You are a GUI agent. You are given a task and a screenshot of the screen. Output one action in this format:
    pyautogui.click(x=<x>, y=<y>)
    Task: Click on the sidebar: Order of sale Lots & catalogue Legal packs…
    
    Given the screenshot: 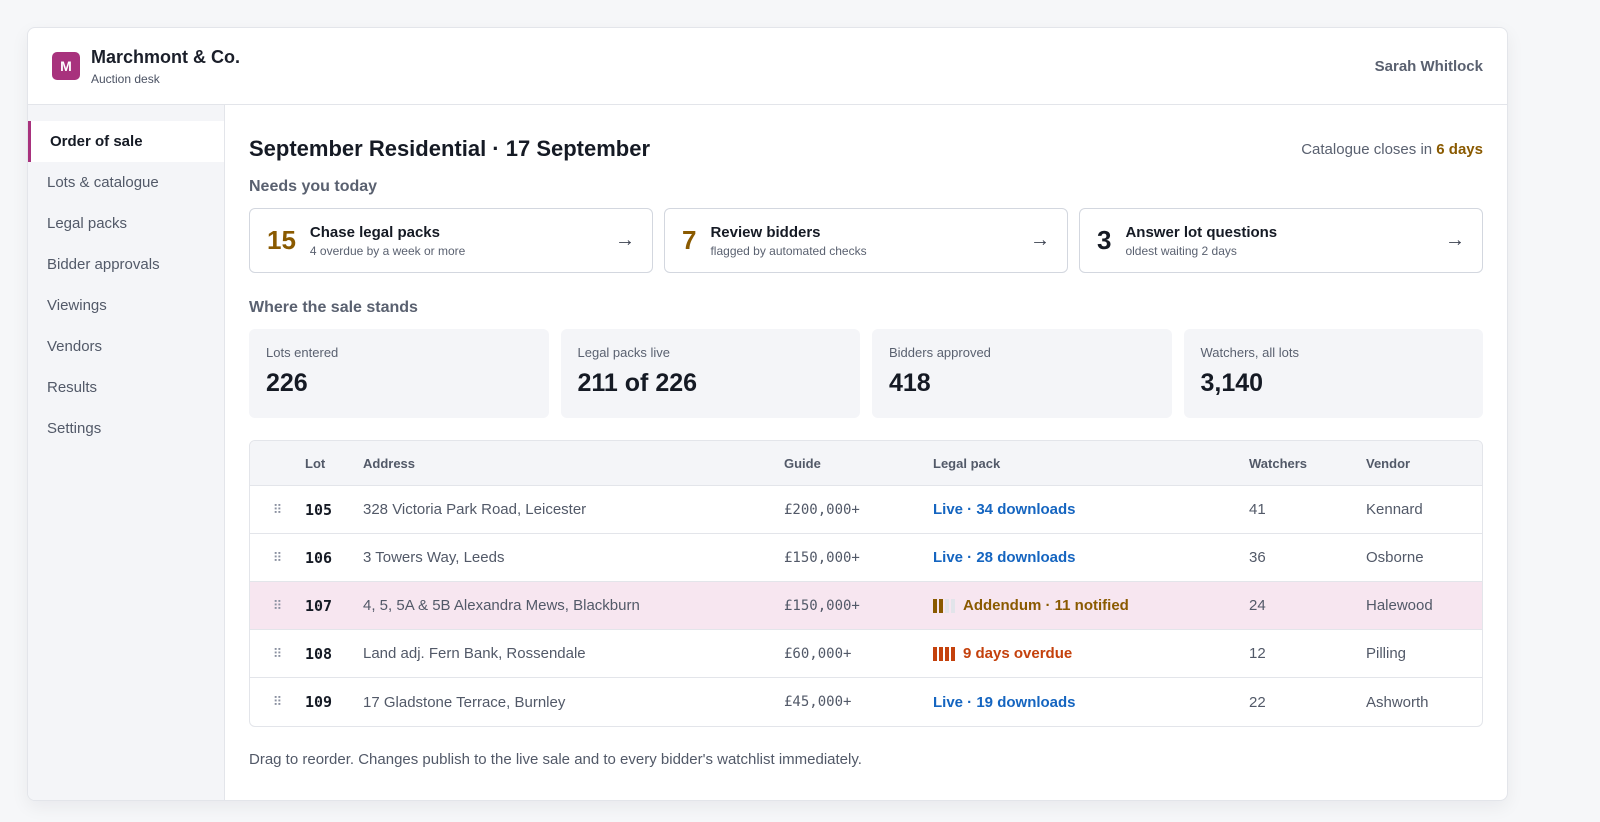 What is the action you would take?
    pyautogui.click(x=126, y=452)
    